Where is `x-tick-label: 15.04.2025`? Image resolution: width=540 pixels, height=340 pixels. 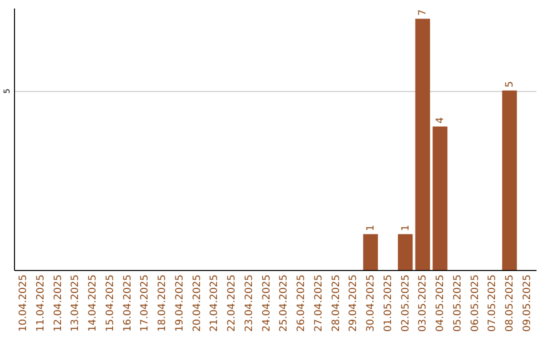
x-tick-label: 15.04.2025 is located at coordinates (110, 303).